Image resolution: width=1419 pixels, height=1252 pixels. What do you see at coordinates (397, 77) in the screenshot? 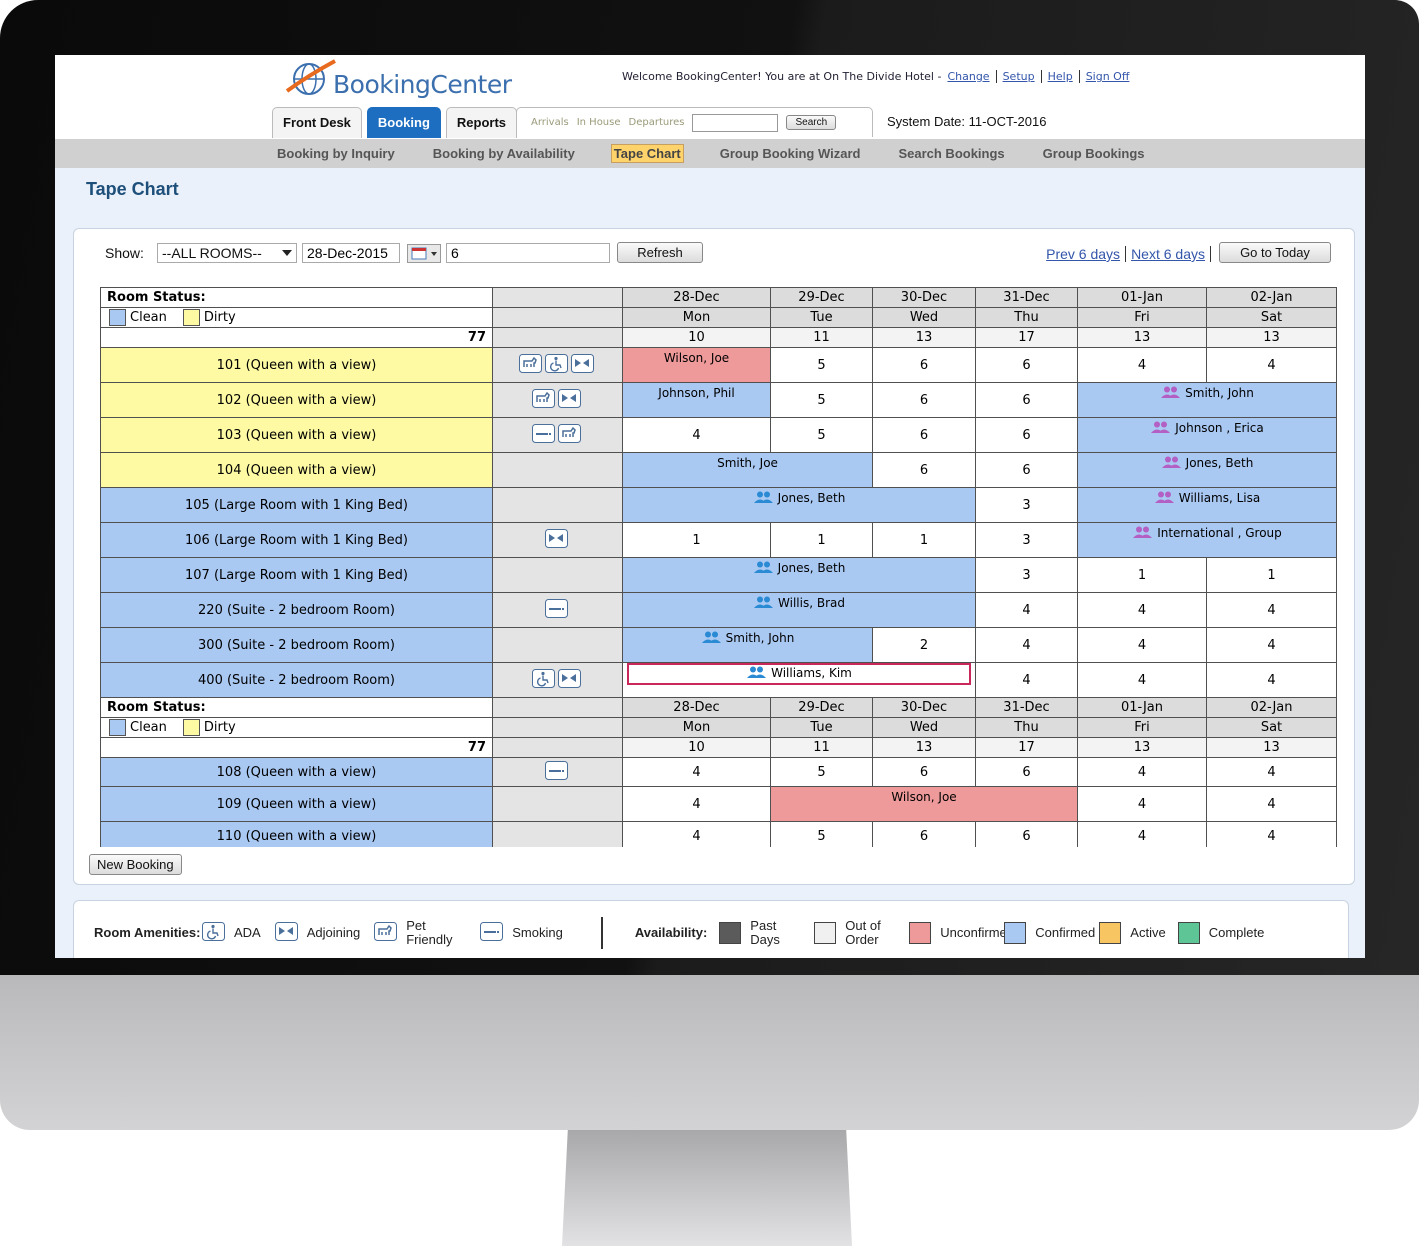
I see `logo: BookingCenter` at bounding box center [397, 77].